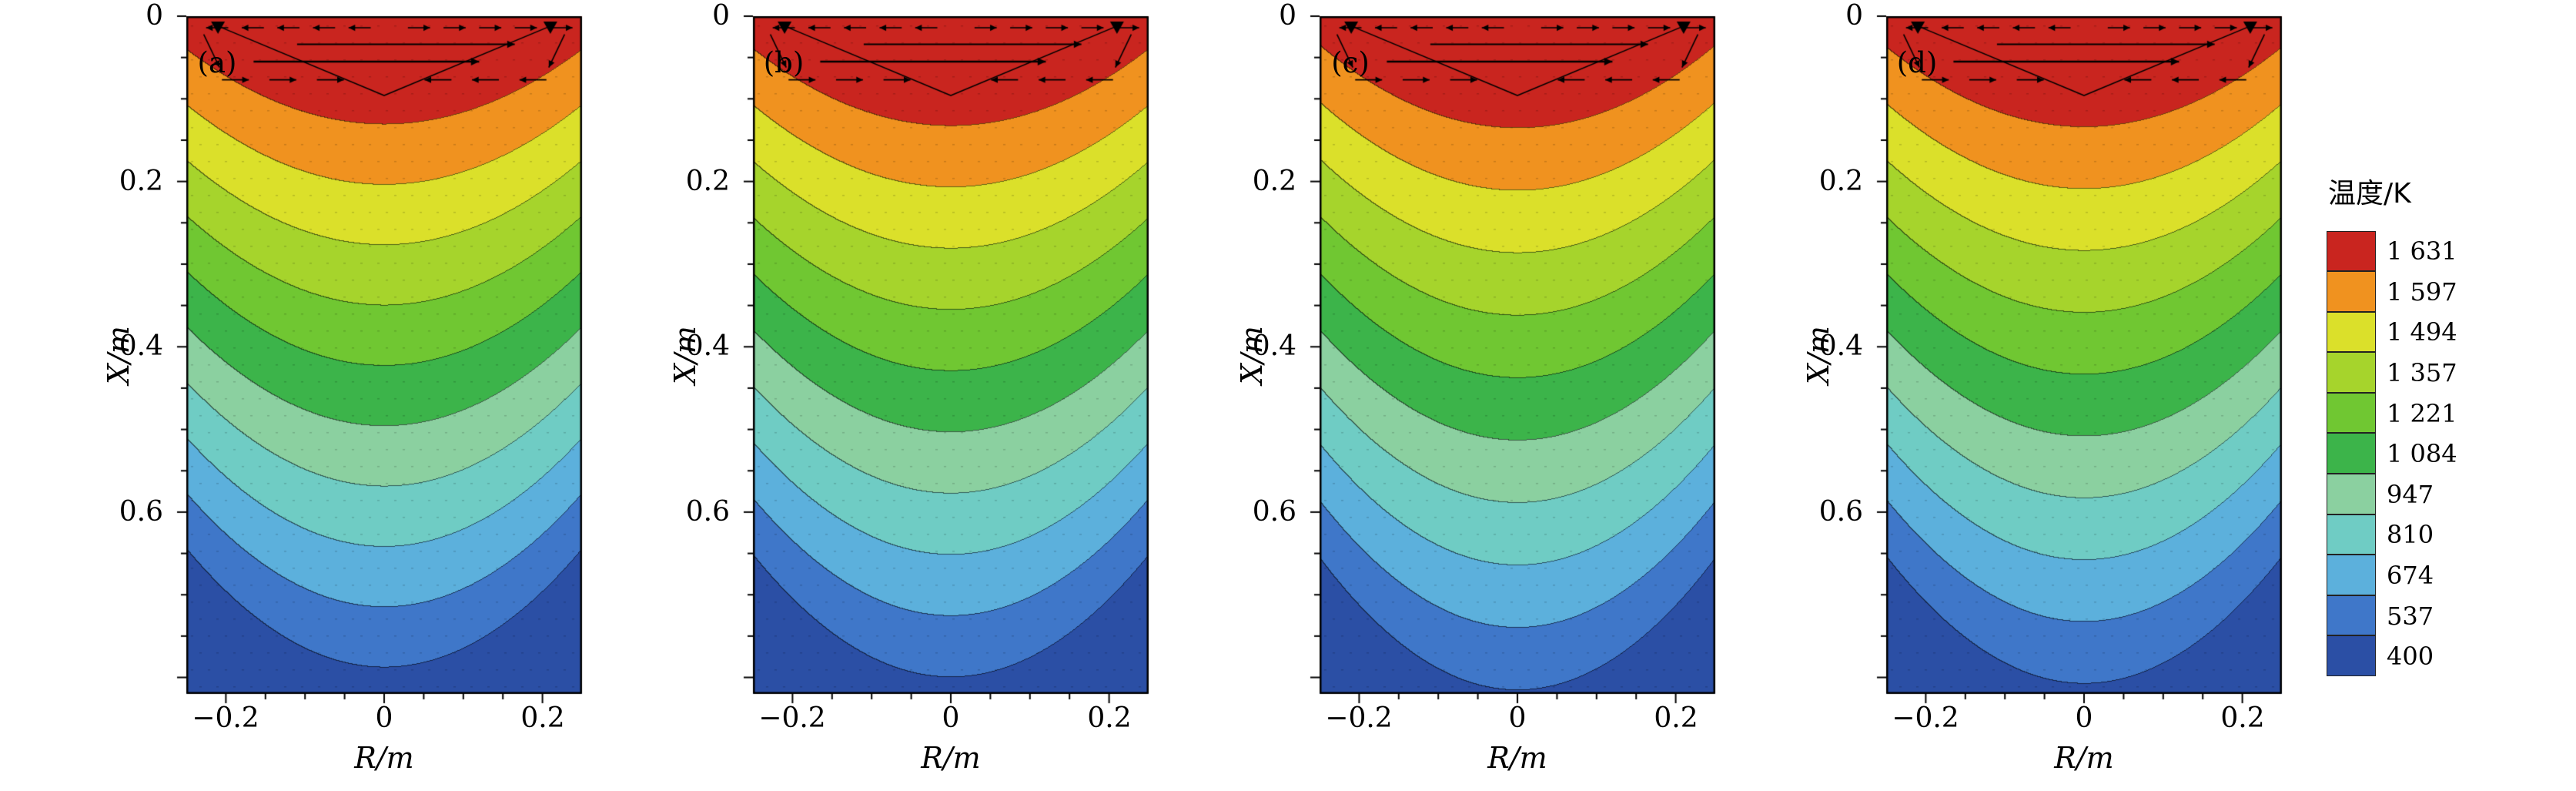 The width and height of the screenshot is (2576, 791). What do you see at coordinates (784, 62) in the screenshot?
I see `panel-label: (b)` at bounding box center [784, 62].